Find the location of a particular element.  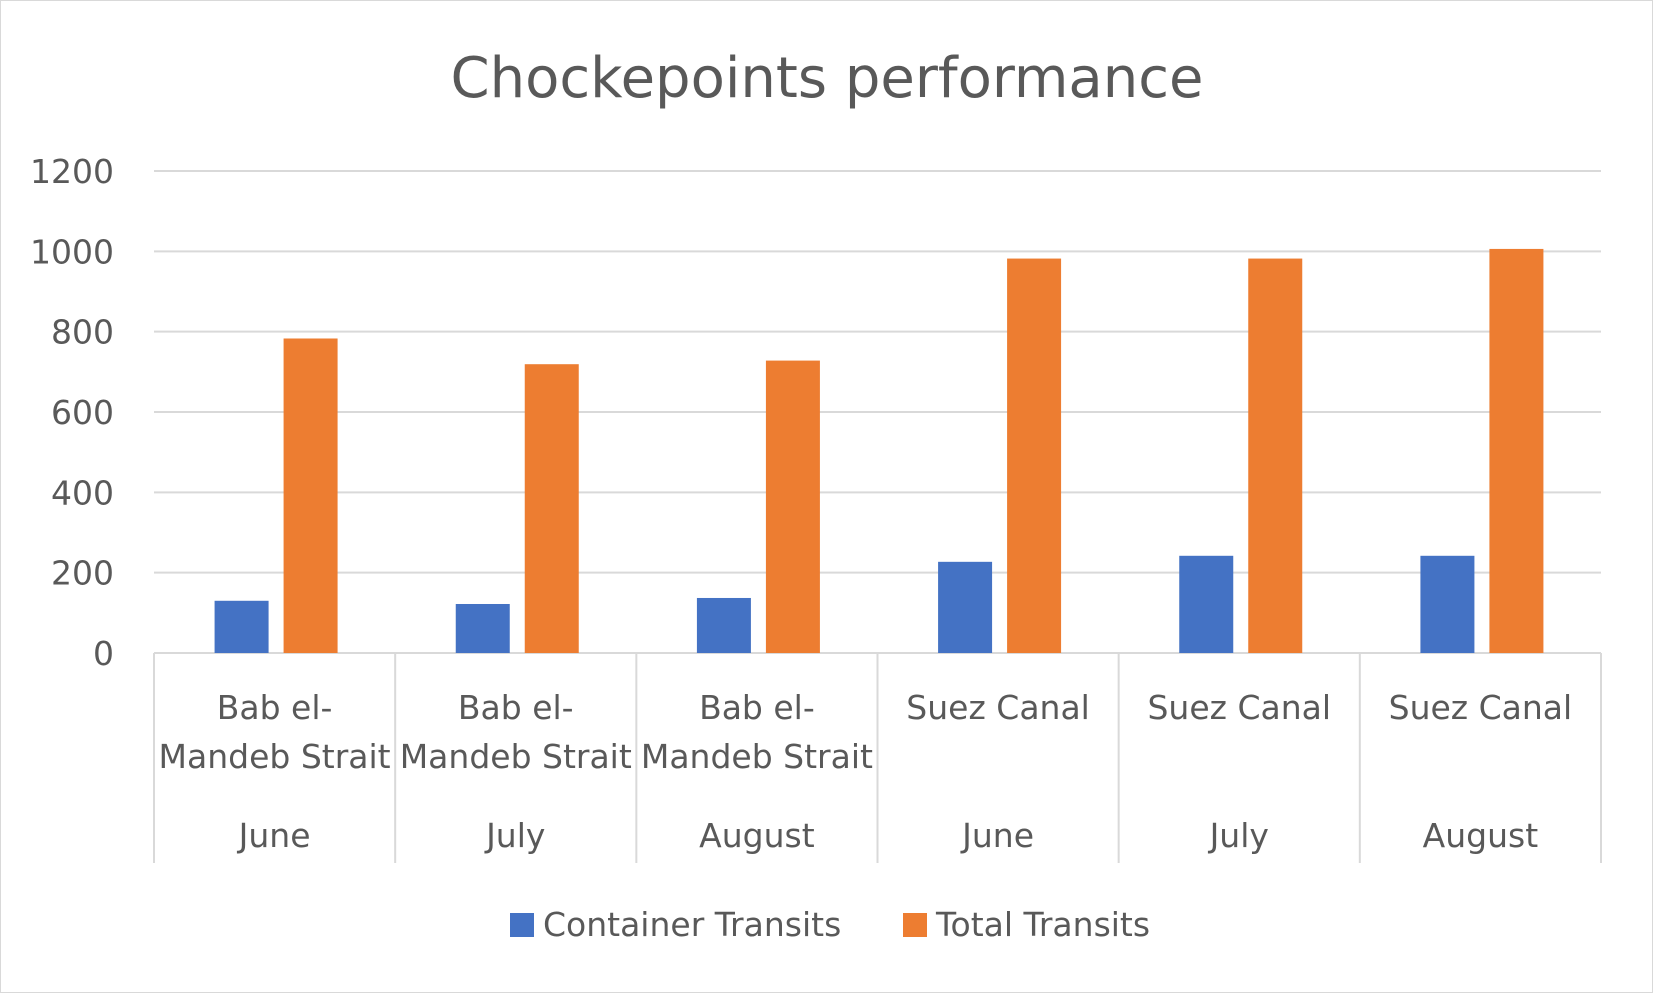

y-tick-label: 1000 is located at coordinates (72, 251).